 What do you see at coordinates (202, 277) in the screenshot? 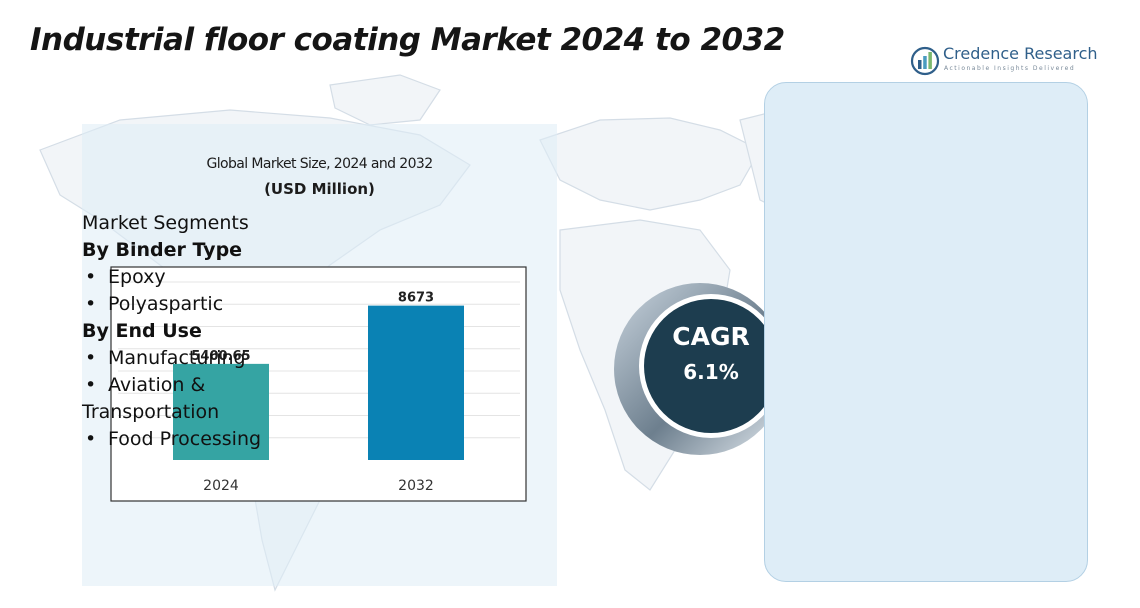
I see `segment-item-epoxy: • Epoxy` at bounding box center [202, 277].